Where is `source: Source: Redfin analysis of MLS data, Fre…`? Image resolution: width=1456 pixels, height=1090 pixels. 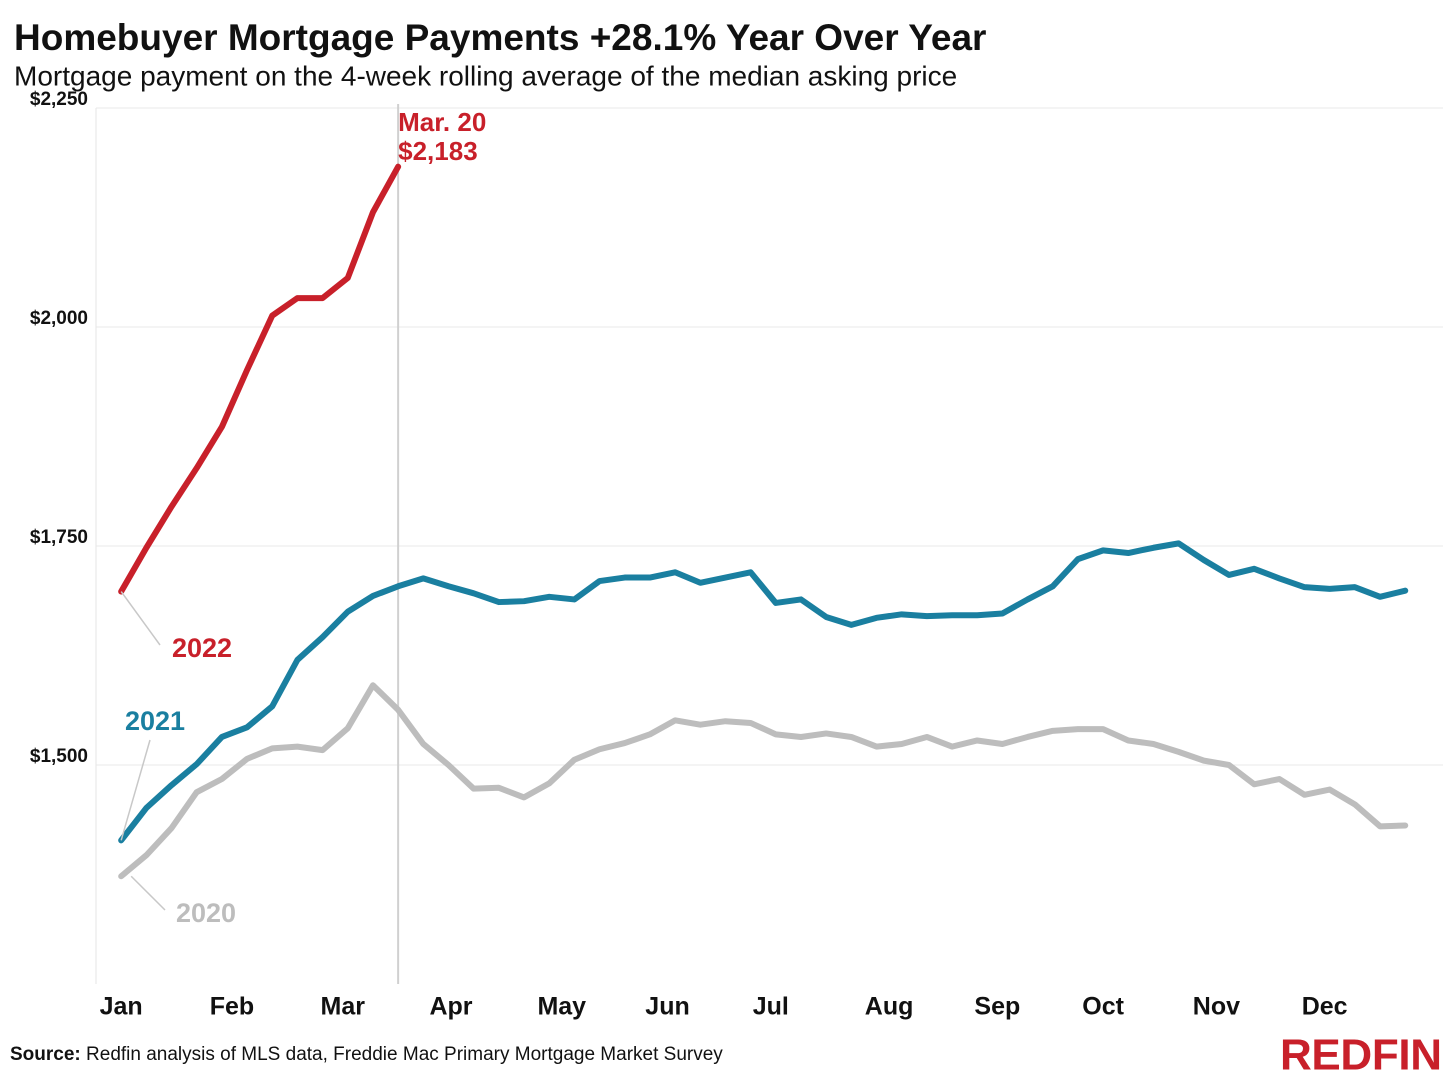
source: Source: Redfin analysis of MLS data, Fre… is located at coordinates (366, 1054).